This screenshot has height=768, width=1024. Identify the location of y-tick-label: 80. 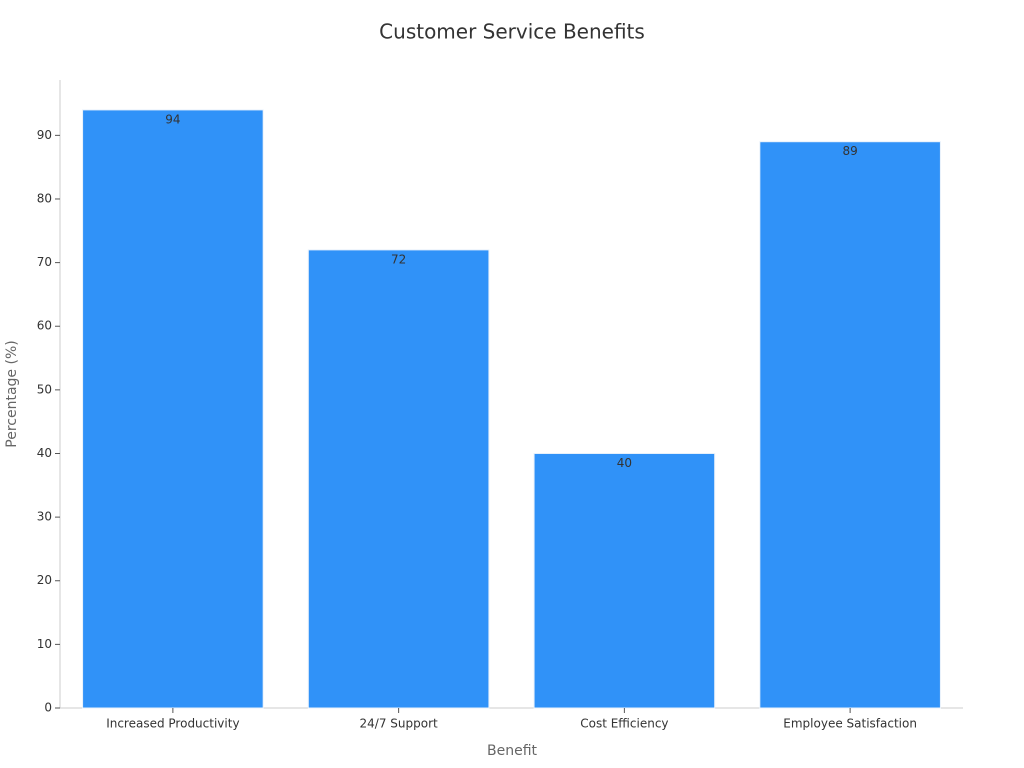
(44, 198).